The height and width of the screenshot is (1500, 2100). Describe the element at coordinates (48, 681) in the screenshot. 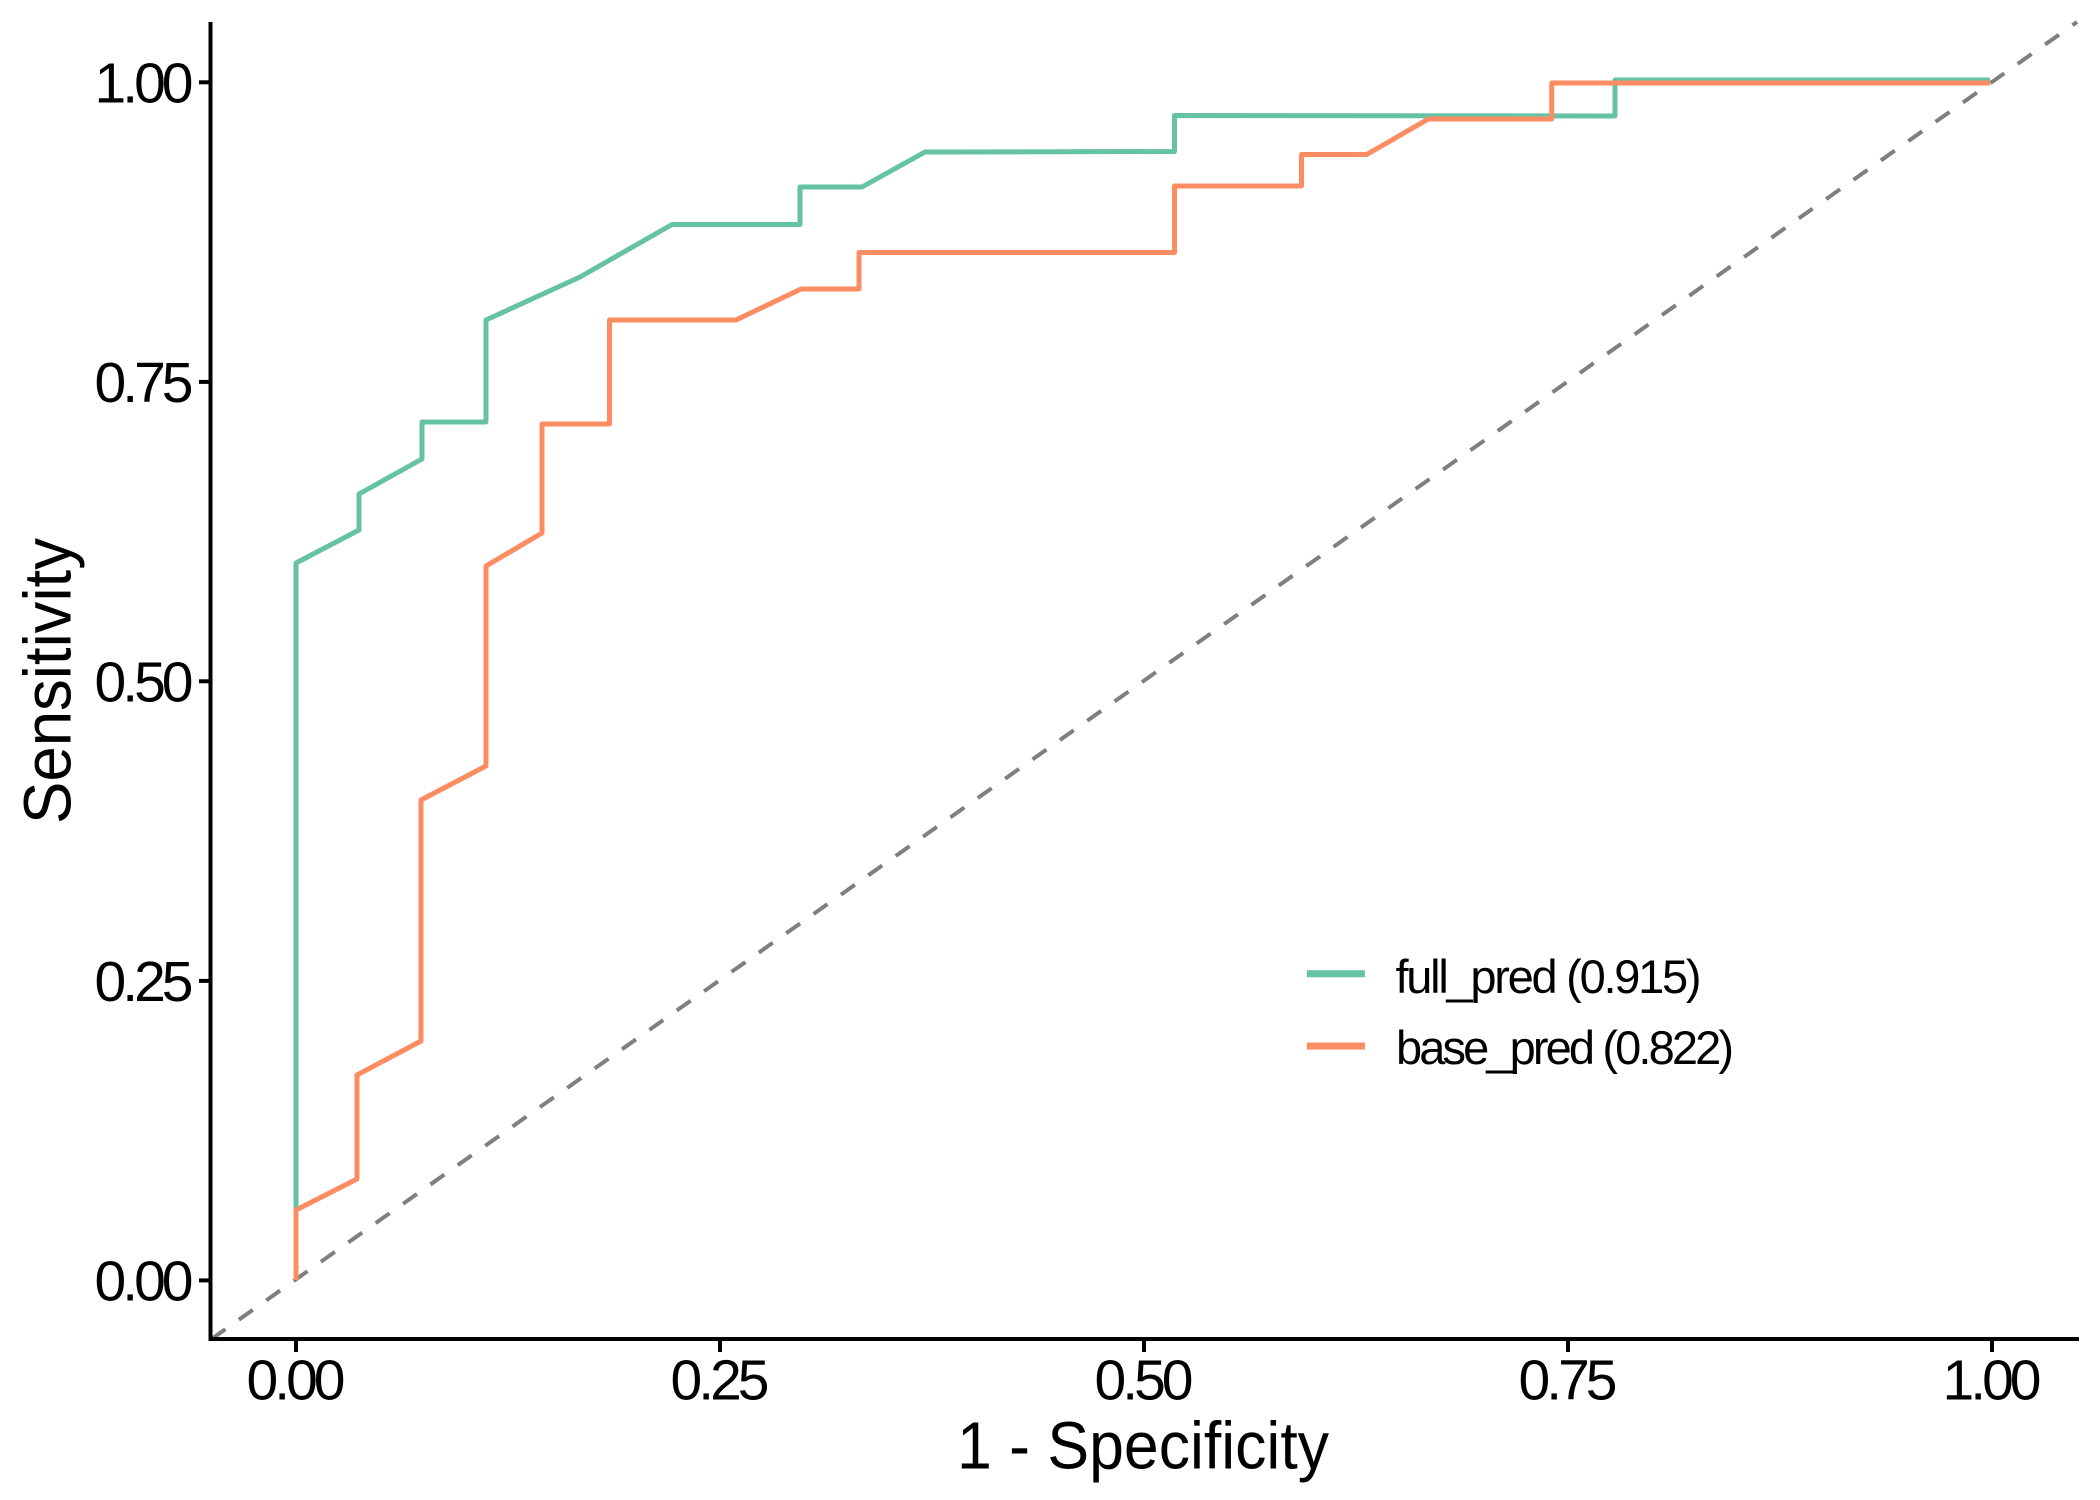

I see `svg-text: Sensitivity` at that location.